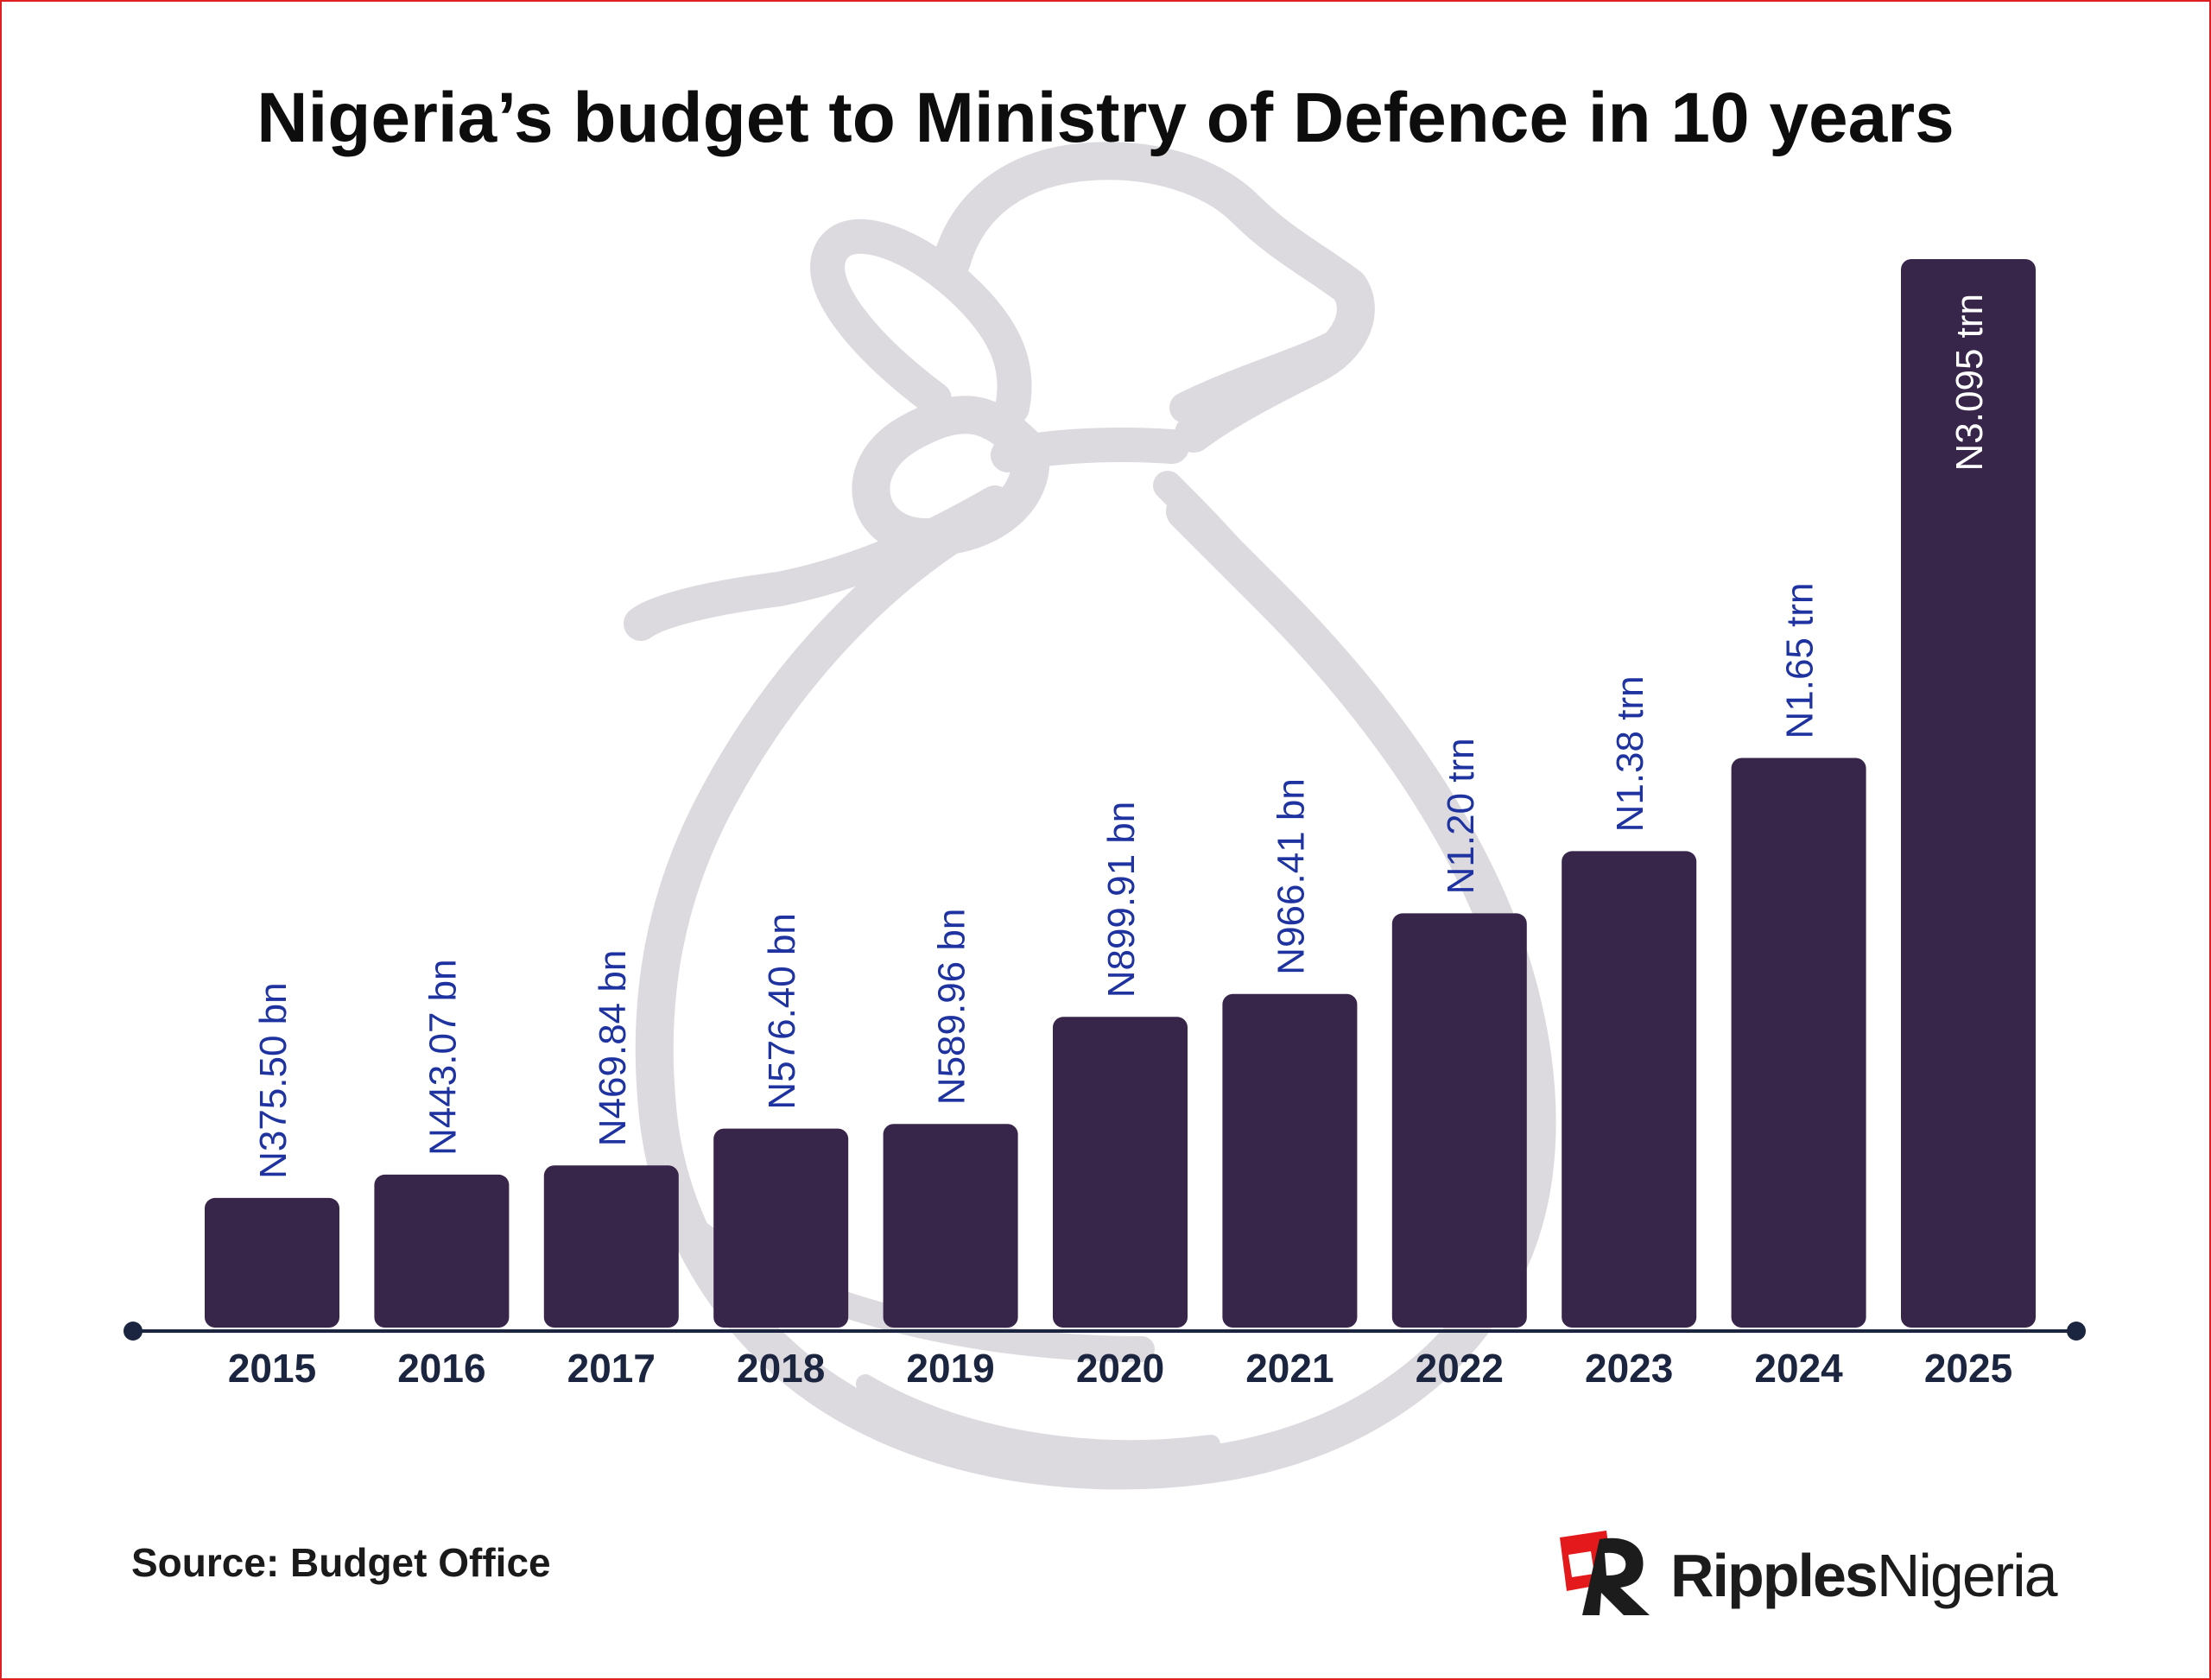  I want to click on x-tick-label: 2025, so click(1968, 1368).